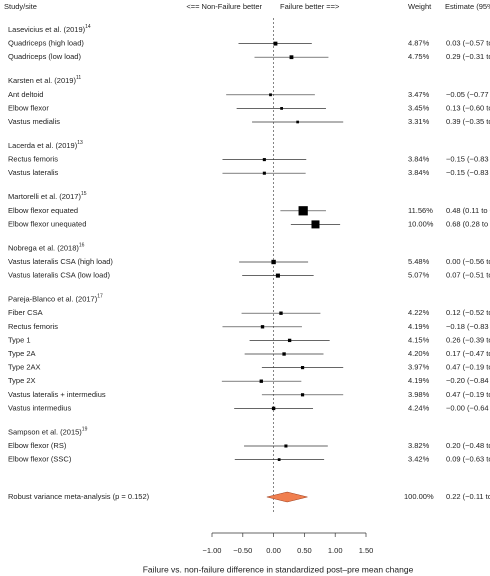 The height and width of the screenshot is (576, 490). Describe the element at coordinates (419, 407) in the screenshot. I see `weight-label: 4.24%` at that location.